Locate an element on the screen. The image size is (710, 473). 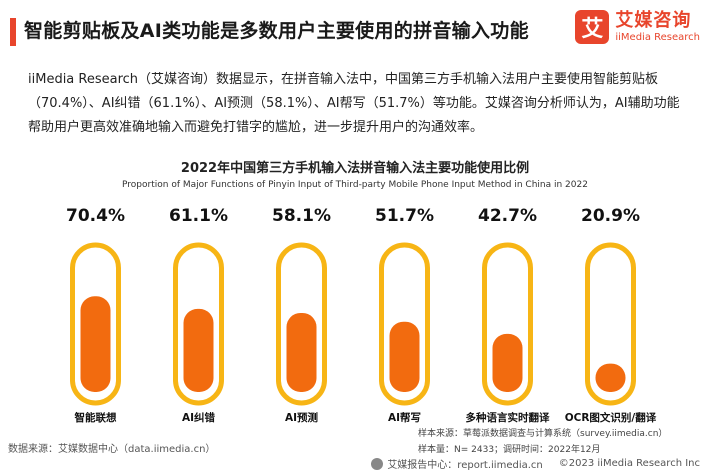
value-label: 42.7% is located at coordinates (507, 216).